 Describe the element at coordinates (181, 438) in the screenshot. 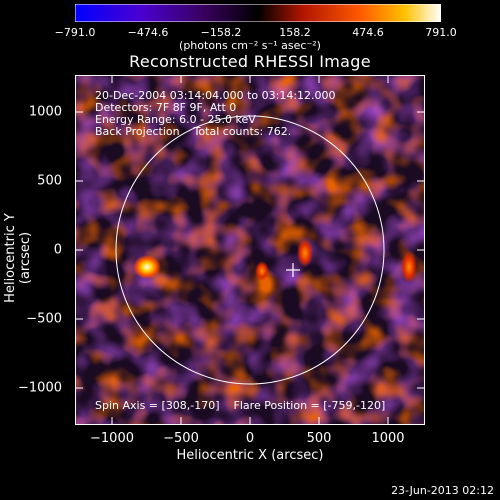

I see `x-tick-label: −500` at that location.